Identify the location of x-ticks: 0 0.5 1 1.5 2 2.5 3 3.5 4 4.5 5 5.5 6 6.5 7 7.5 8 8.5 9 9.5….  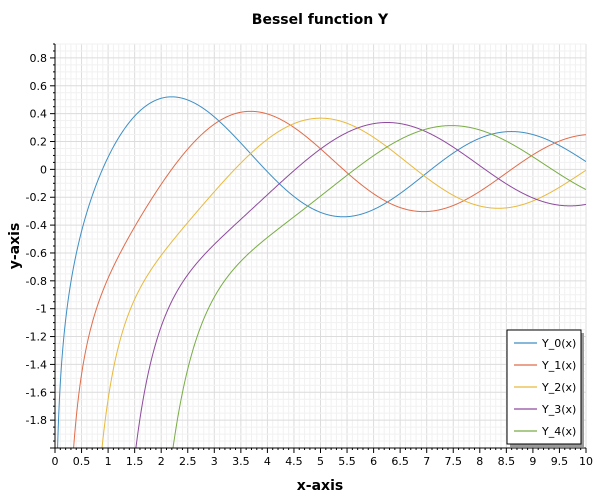
(322, 458).